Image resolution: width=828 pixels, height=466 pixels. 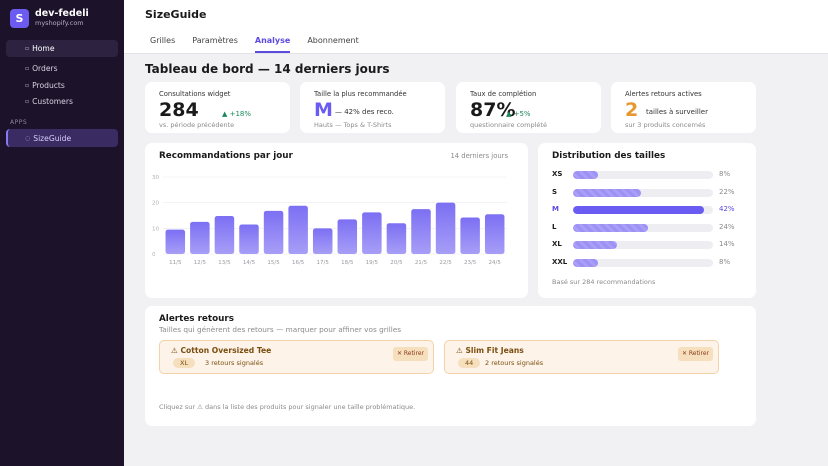 What do you see at coordinates (27, 85) in the screenshot?
I see `products-icon: ▫` at bounding box center [27, 85].